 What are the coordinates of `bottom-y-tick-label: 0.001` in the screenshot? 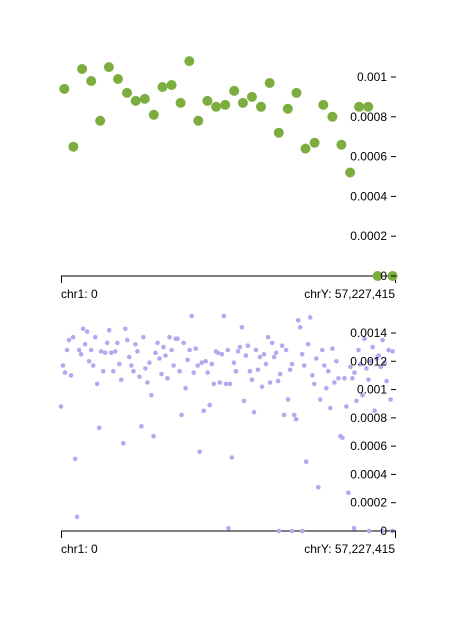 It's located at (372, 390).